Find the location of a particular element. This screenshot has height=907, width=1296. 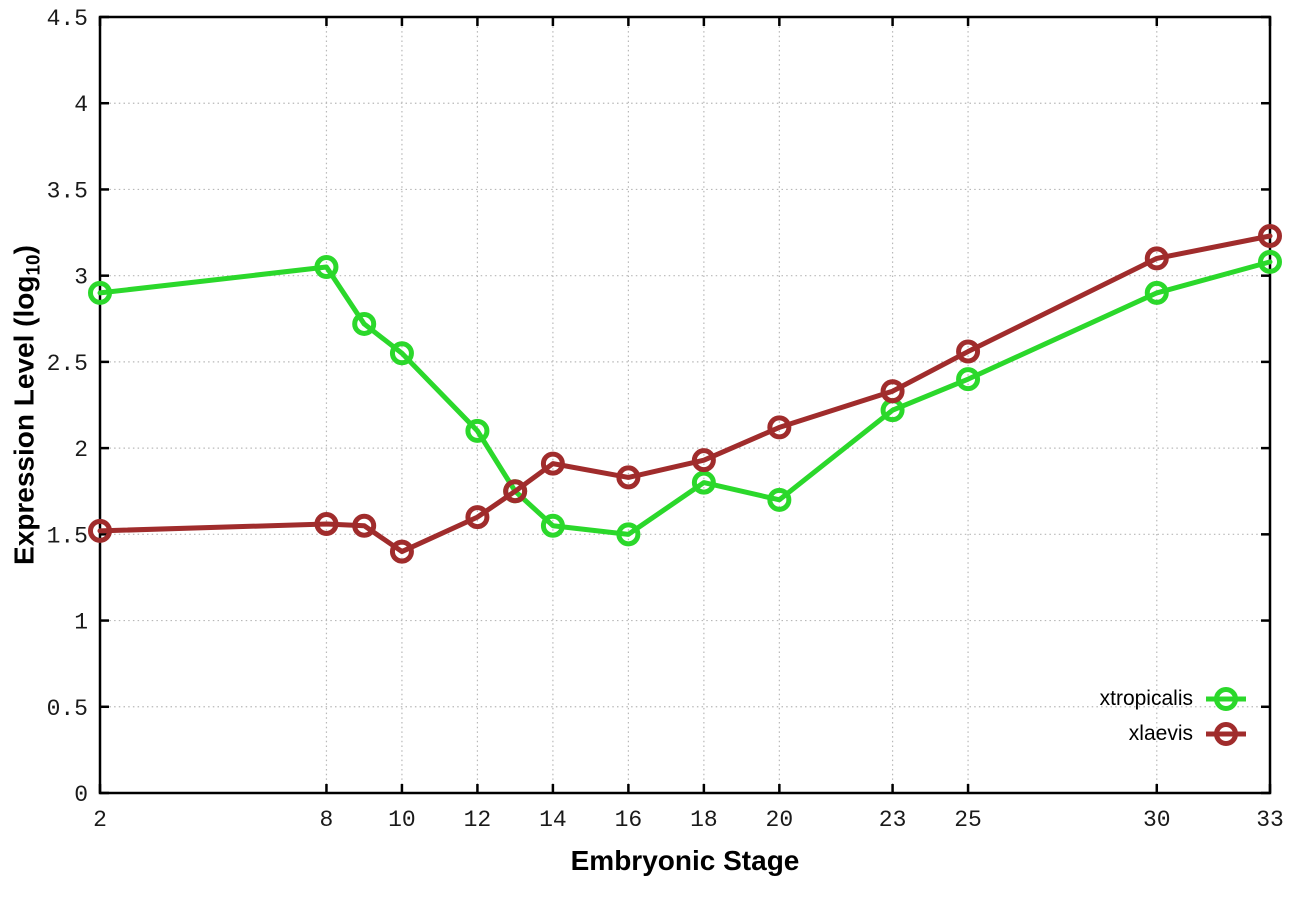

legend-label: xlaevis is located at coordinates (1160, 733).